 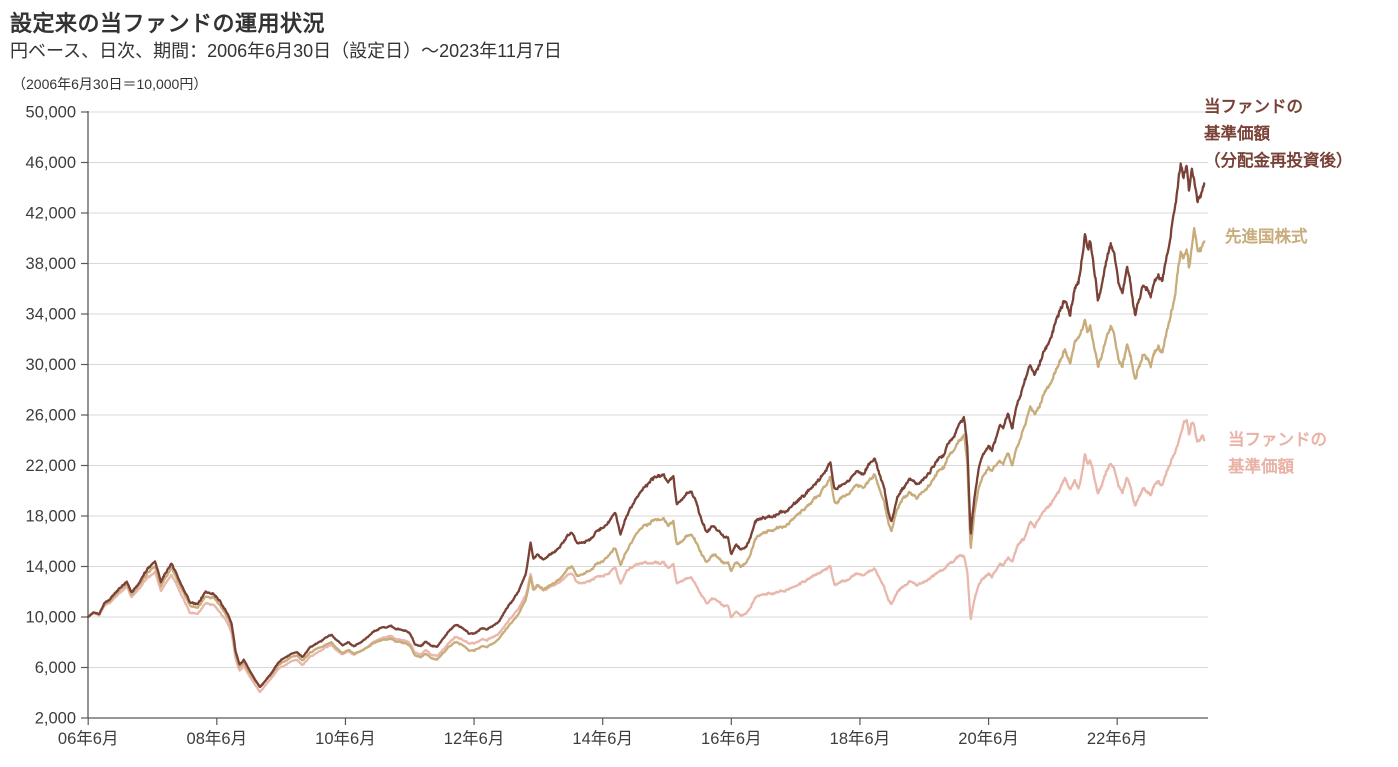 What do you see at coordinates (1277, 453) in the screenshot?
I see `legend-fund-nav: 当ファンドの 基準価額` at bounding box center [1277, 453].